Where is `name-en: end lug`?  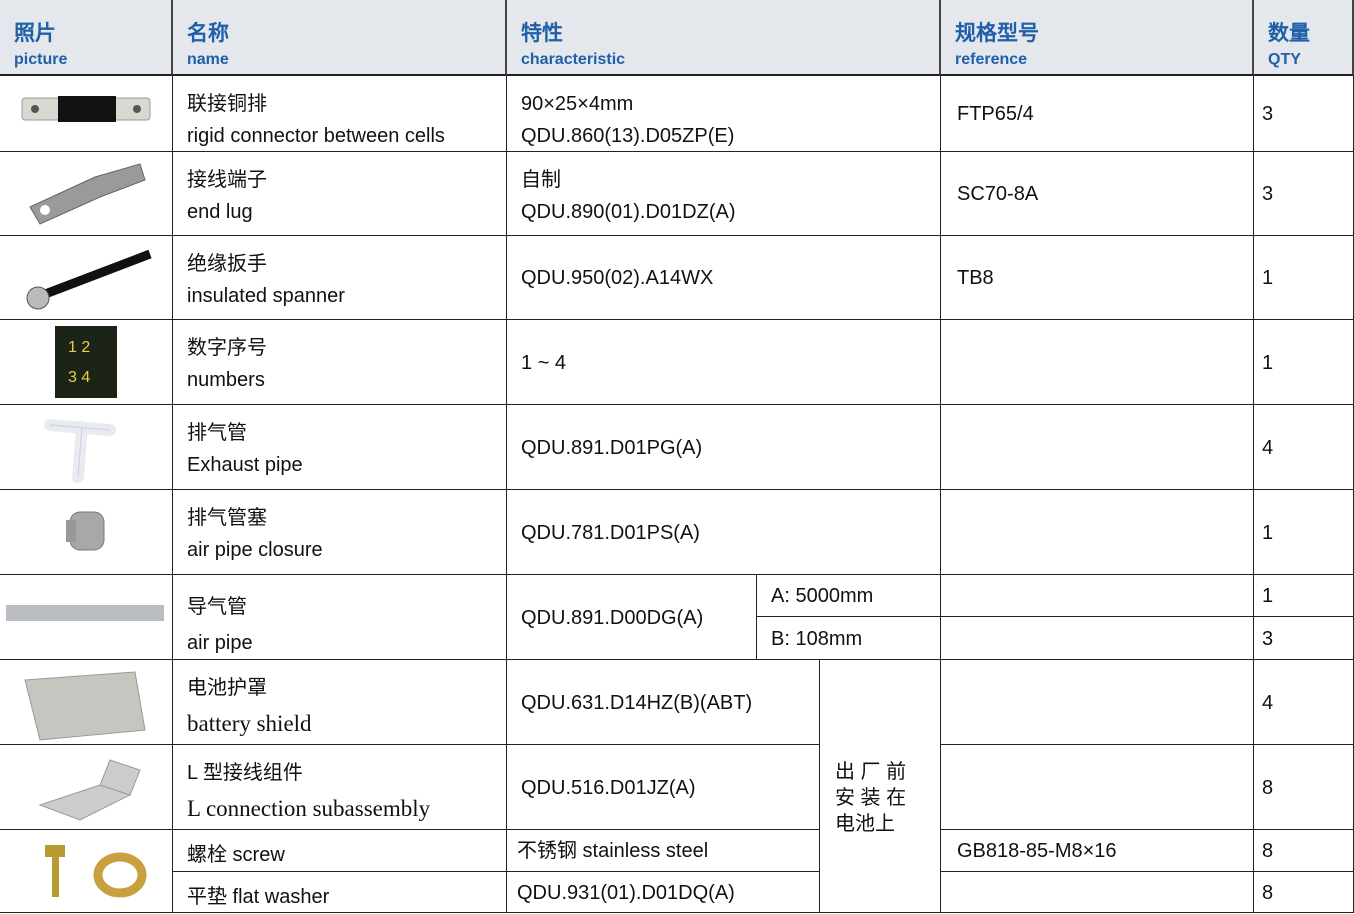
name-en: end lug is located at coordinates (220, 212).